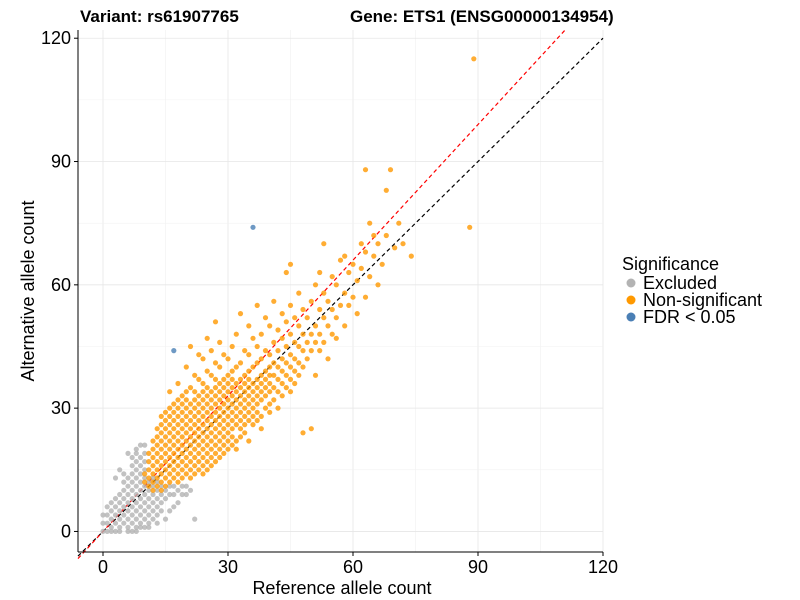 This screenshot has height=600, width=800. Describe the element at coordinates (482, 16) in the screenshot. I see `chart-title-gene: Gene: ETS1 (ENSG00000134954)` at that location.